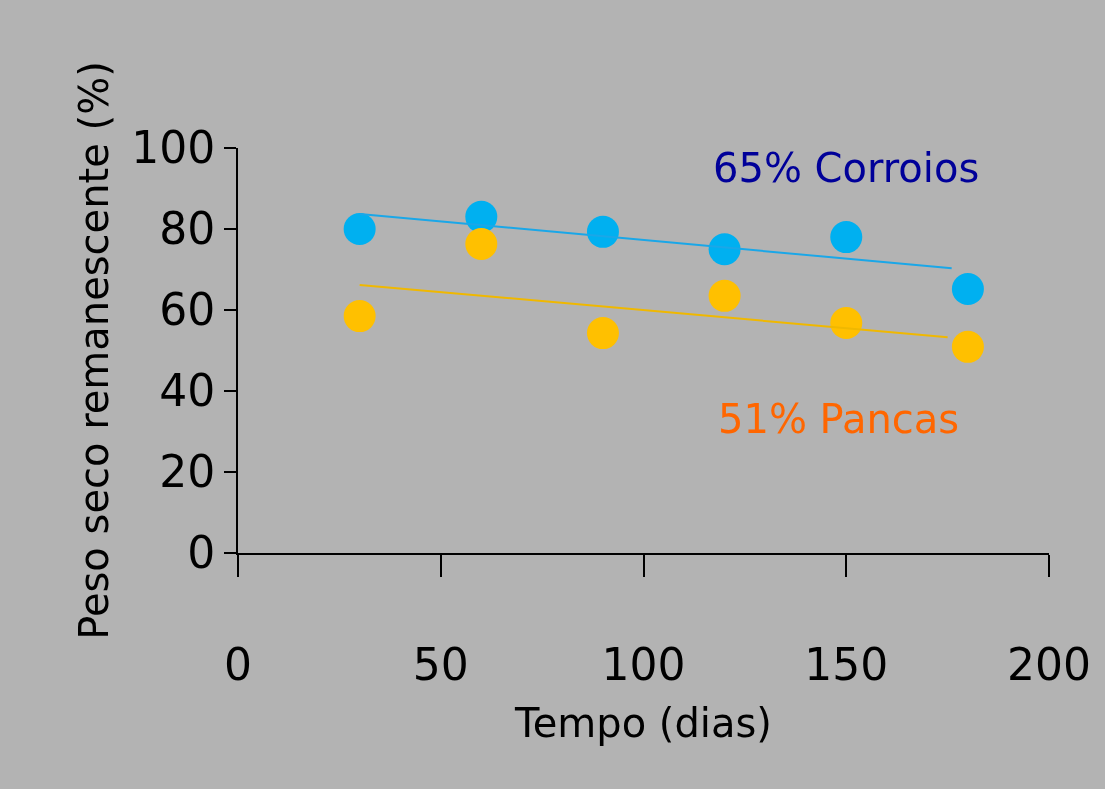 The height and width of the screenshot is (789, 1105). What do you see at coordinates (201, 553) in the screenshot?
I see `y-tick-label: 0` at bounding box center [201, 553].